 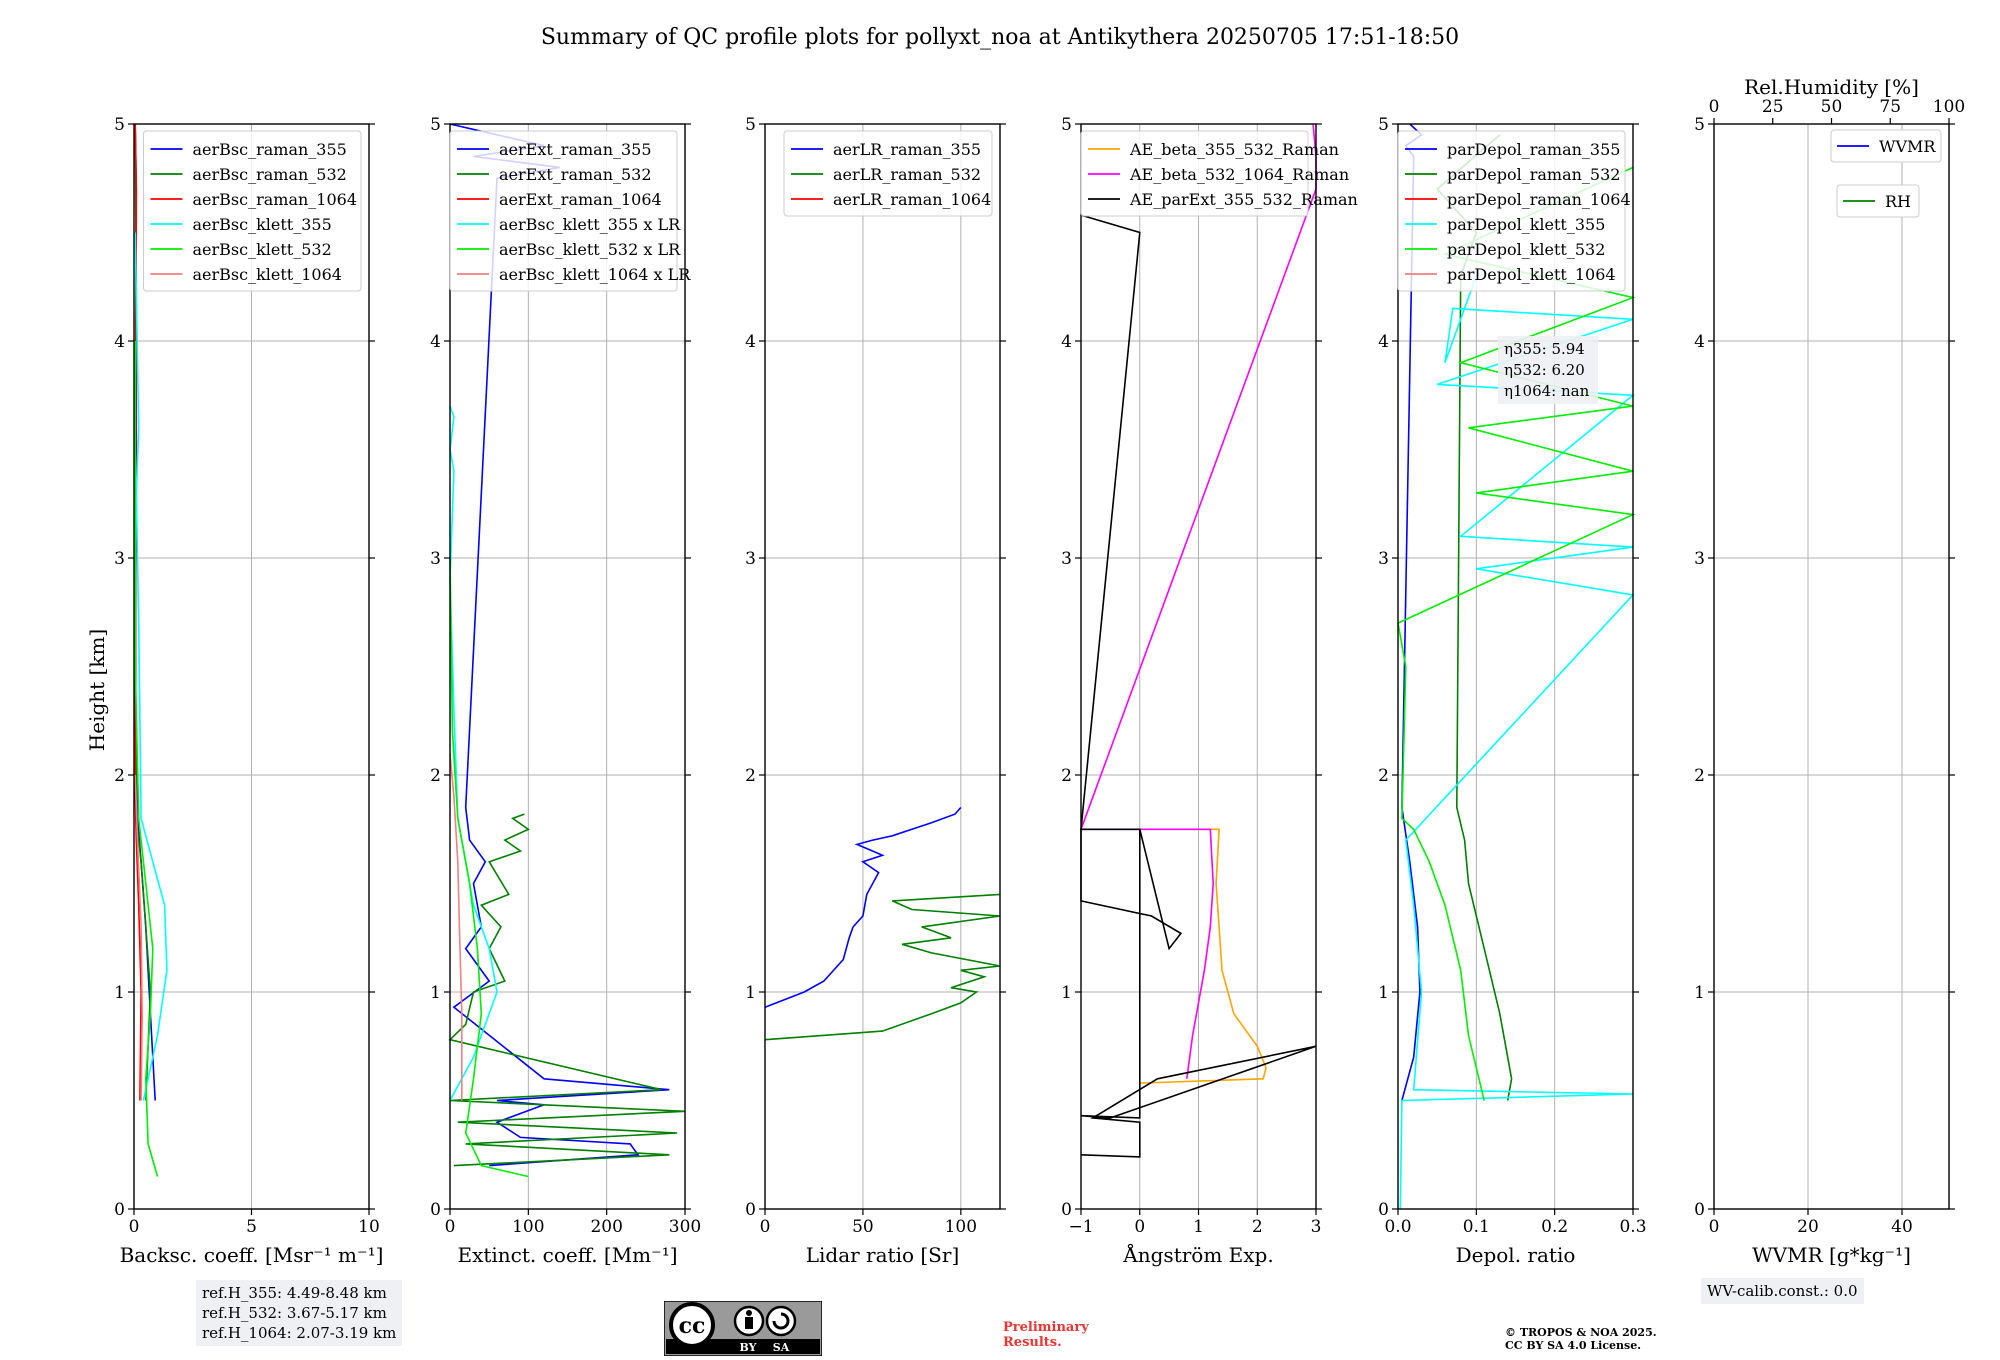 What do you see at coordinates (883, 1255) in the screenshot?
I see `x-axis-label: Lidar ratio [Sr]` at bounding box center [883, 1255].